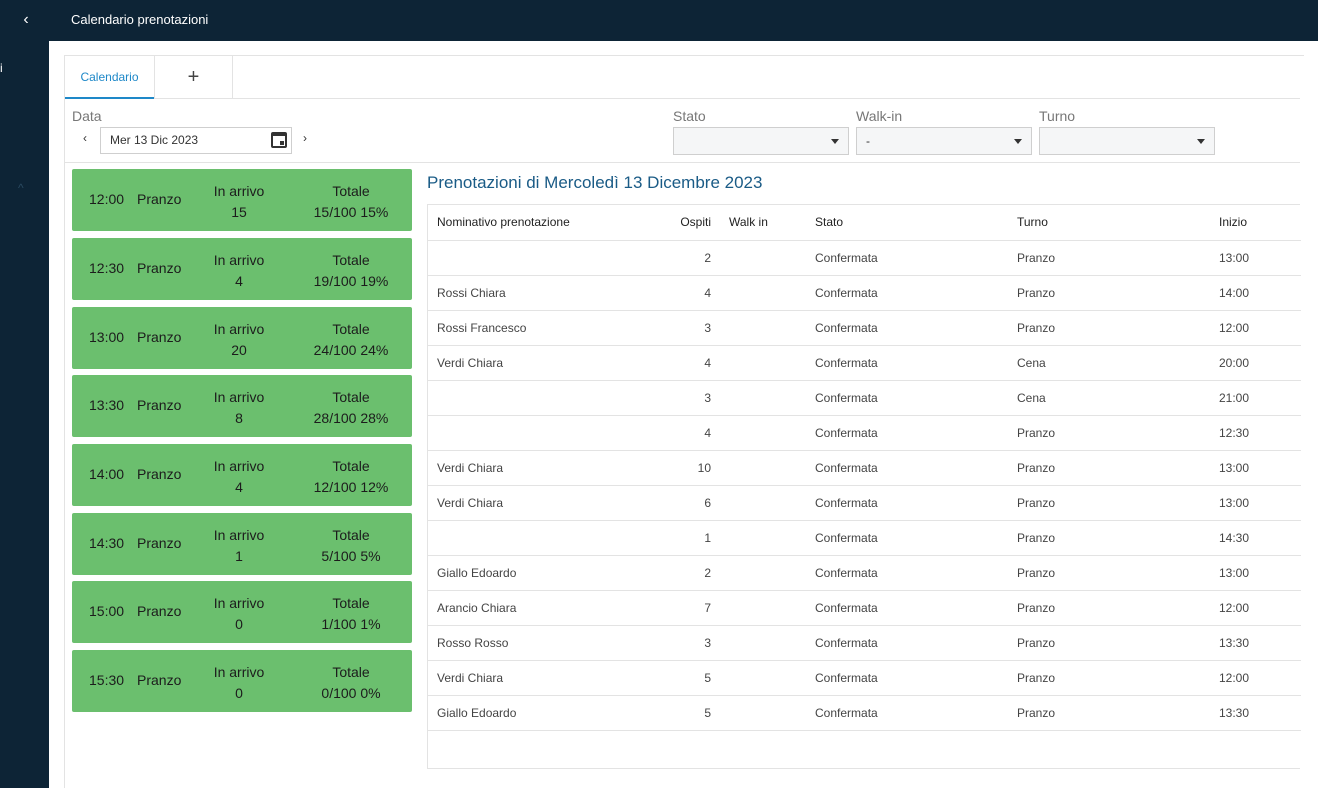  I want to click on cell-name, so click(539, 538).